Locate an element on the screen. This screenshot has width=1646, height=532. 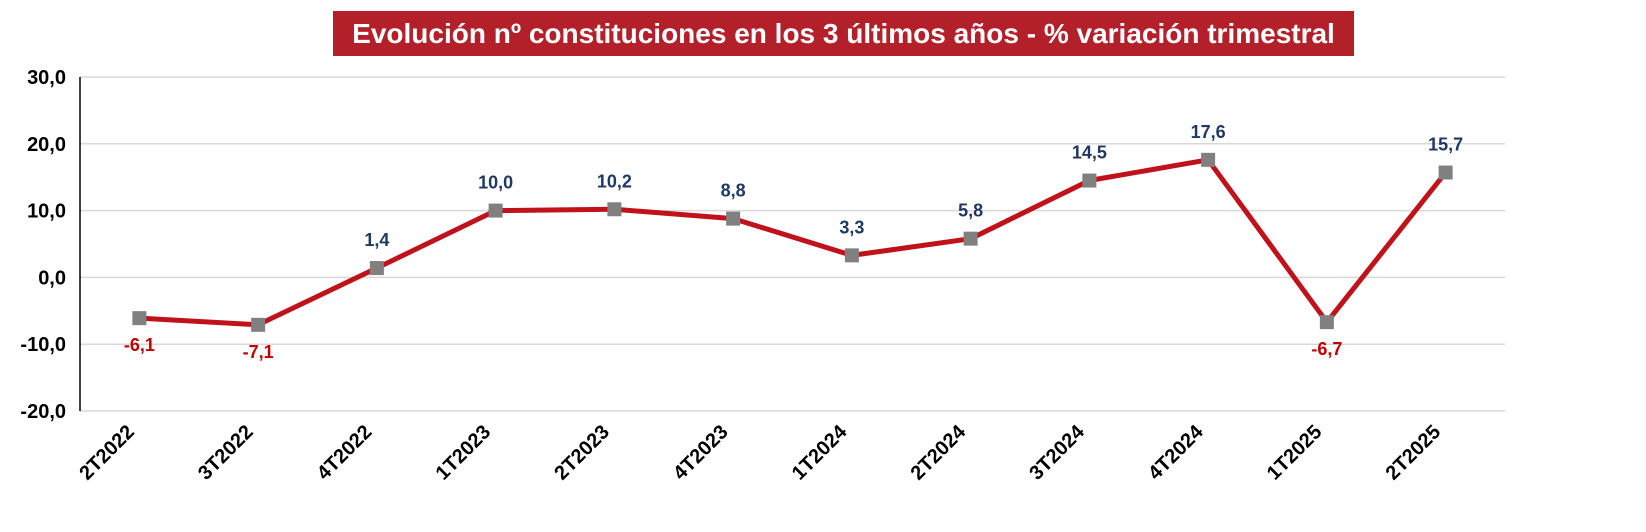
x-tick-label: 2T2022 is located at coordinates (107, 453).